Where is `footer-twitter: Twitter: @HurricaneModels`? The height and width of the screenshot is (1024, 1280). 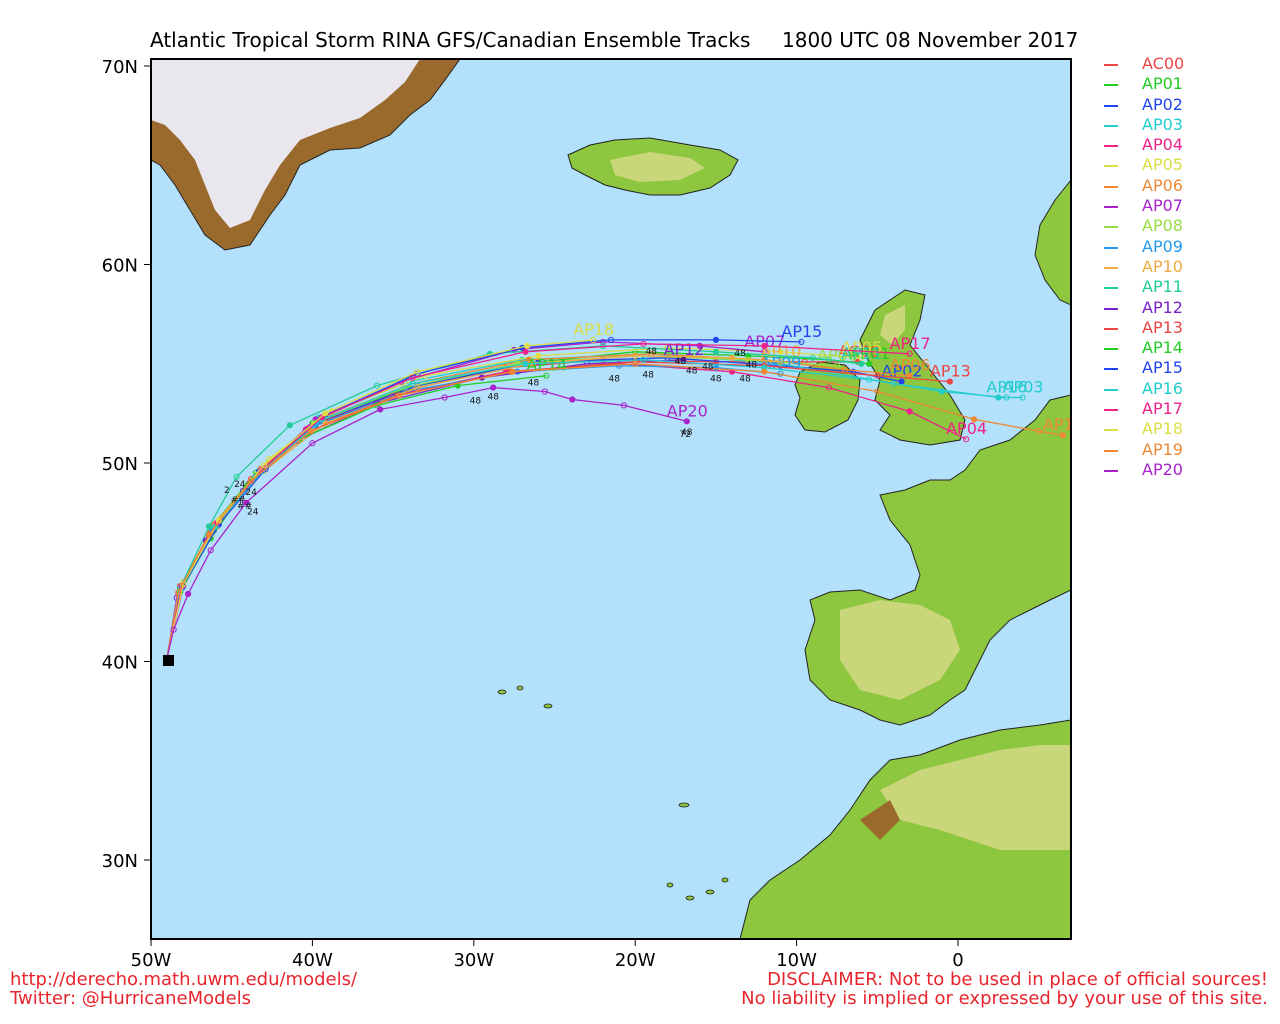 footer-twitter: Twitter: @HurricaneModels is located at coordinates (131, 998).